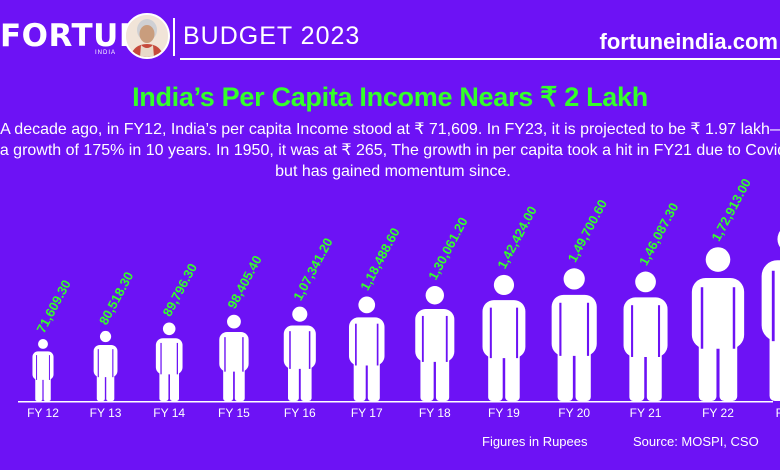 This screenshot has height=470, width=780. I want to click on category-label: FY 12, so click(43, 413).